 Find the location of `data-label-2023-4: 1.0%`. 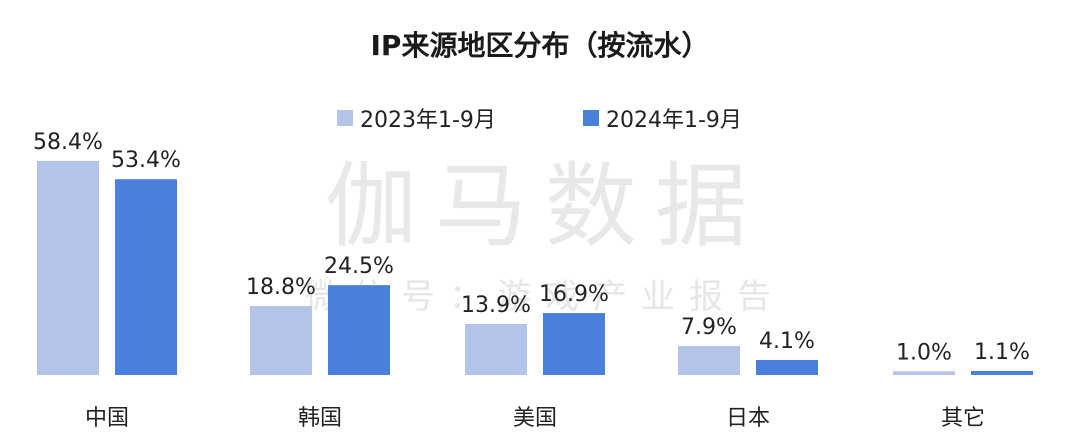

data-label-2023-4: 1.0% is located at coordinates (924, 352).